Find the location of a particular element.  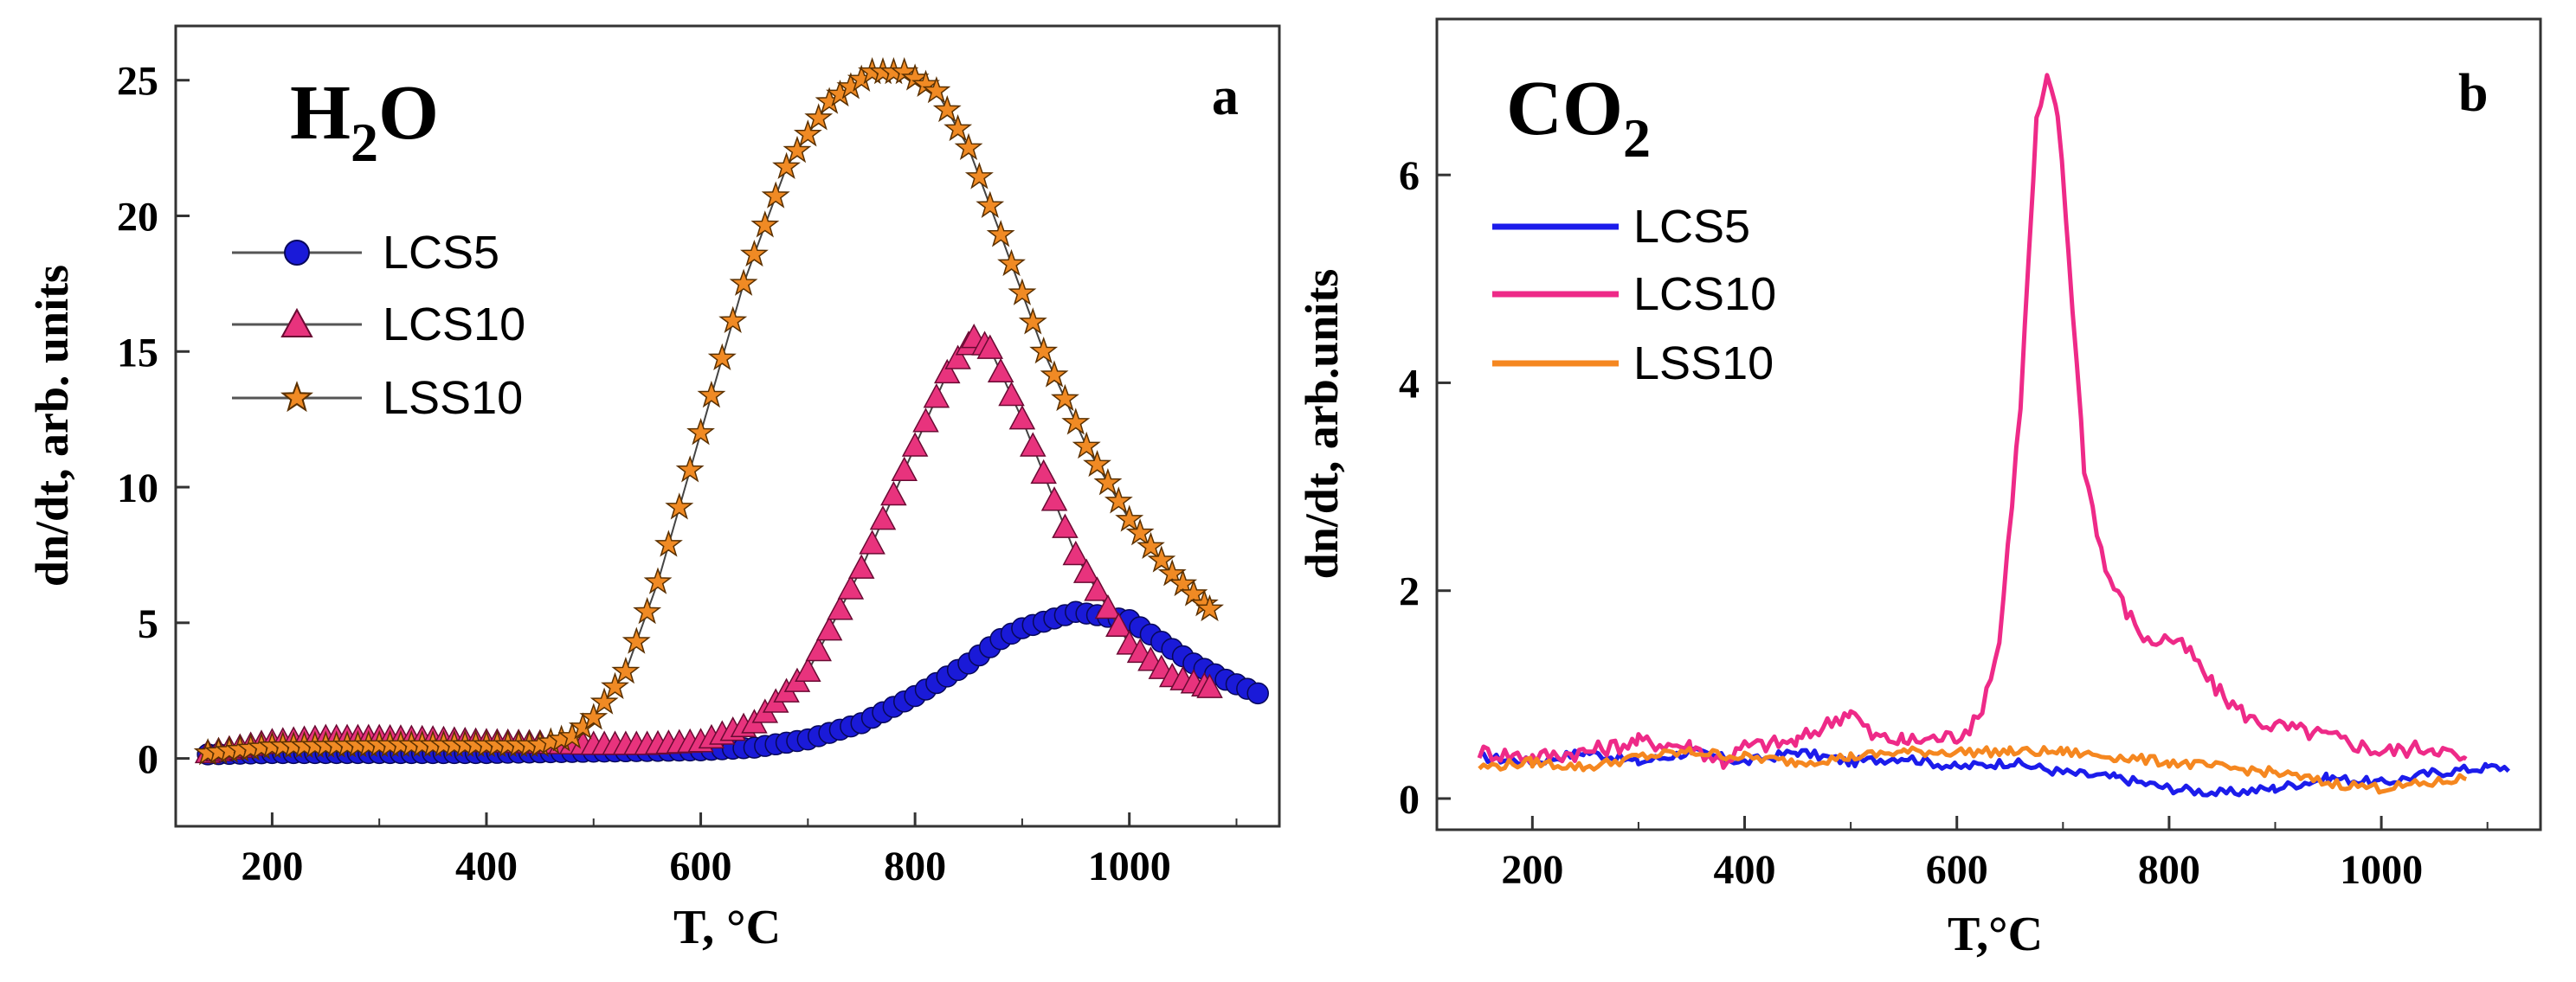

panel-b-legend: LCS5 LCS10 LSS10 is located at coordinates (1634, 295).